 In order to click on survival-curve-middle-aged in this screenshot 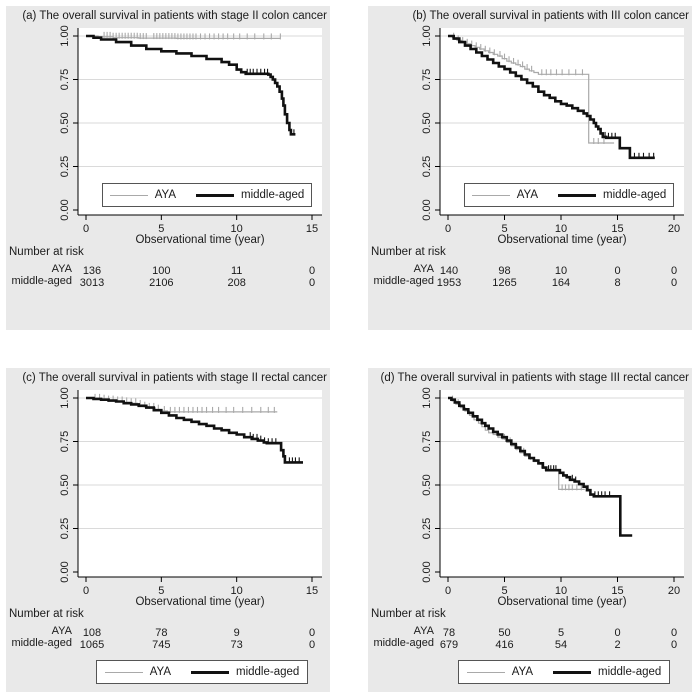, I will do `click(540, 466)`.